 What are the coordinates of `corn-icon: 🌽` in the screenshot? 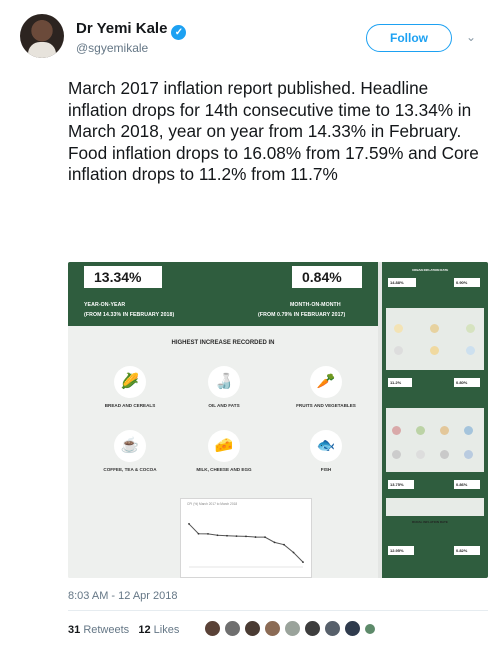 It's located at (130, 382).